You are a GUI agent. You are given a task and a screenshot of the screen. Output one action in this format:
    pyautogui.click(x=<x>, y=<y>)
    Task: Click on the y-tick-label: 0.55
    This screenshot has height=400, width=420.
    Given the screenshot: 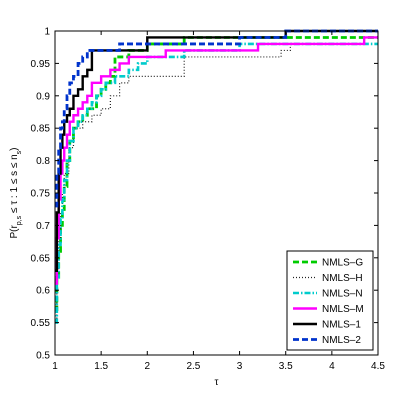 What is the action you would take?
    pyautogui.click(x=41, y=323)
    